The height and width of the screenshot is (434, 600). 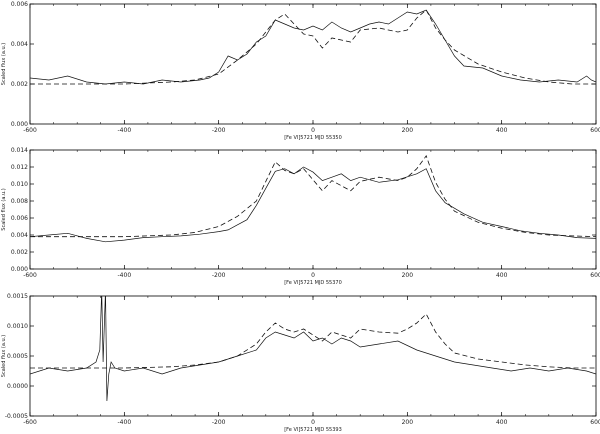 I want to click on y-tick-label: 0.0005, so click(x=17, y=356).